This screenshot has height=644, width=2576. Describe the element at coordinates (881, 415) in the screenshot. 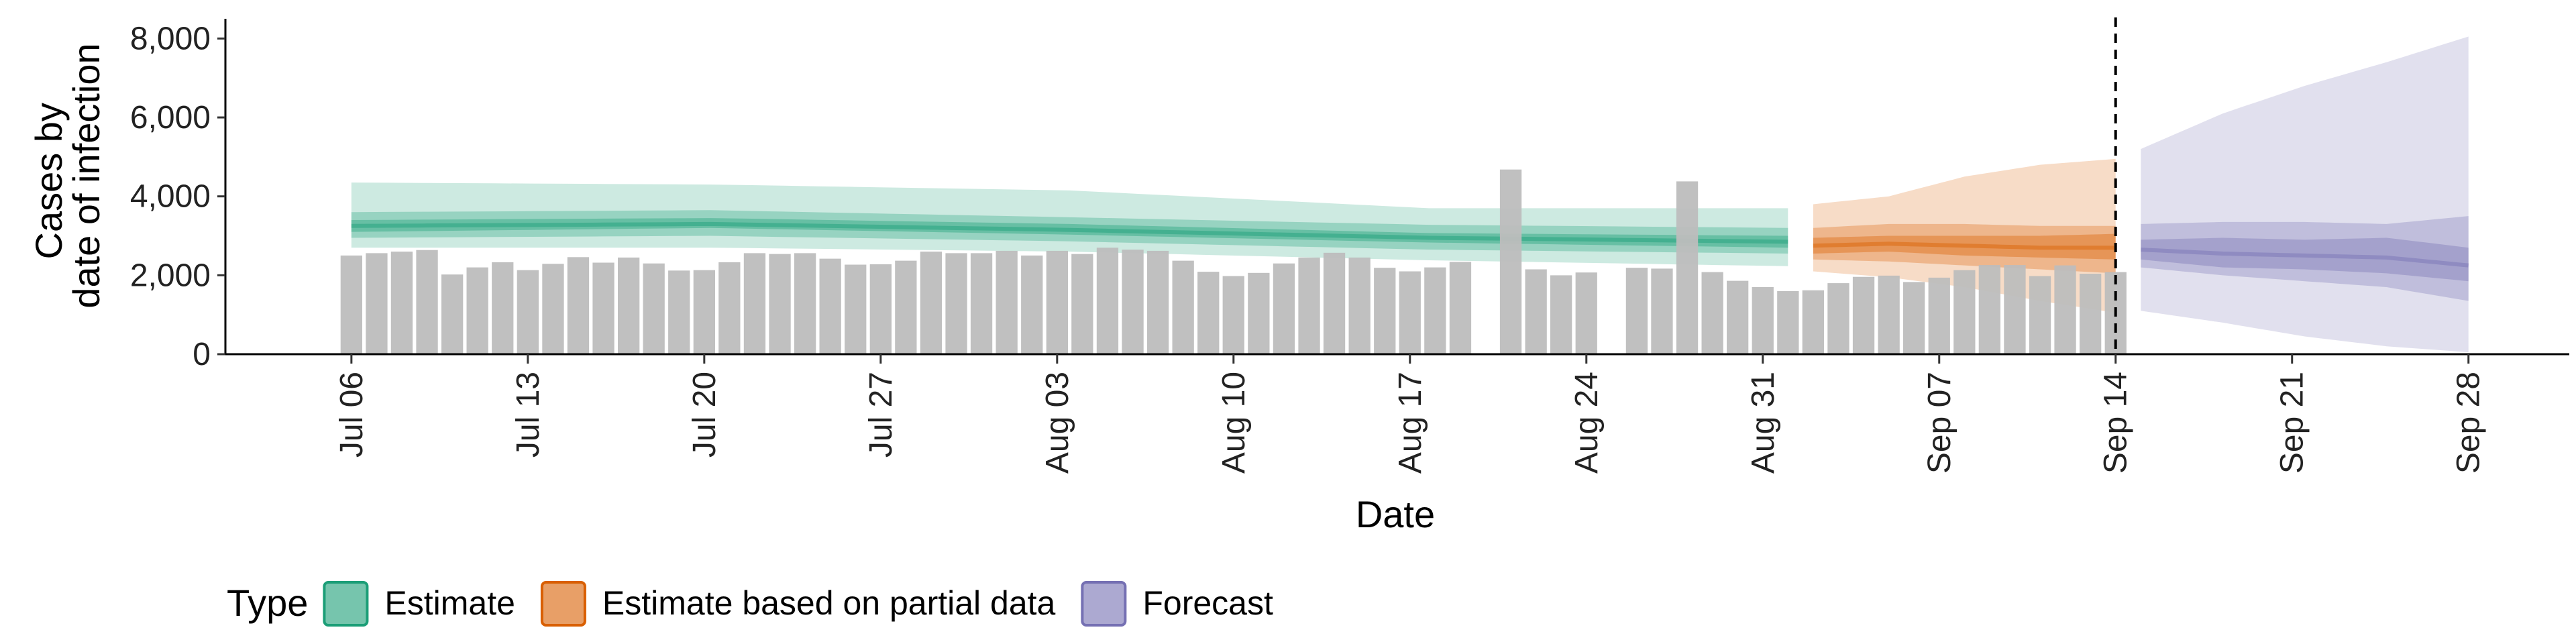

I see `x-tick-label: Jul 27` at that location.